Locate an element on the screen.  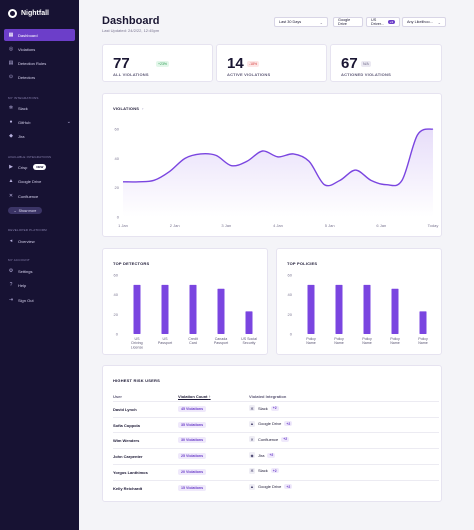
kpi-value: 14 is located at coordinates (235, 63).